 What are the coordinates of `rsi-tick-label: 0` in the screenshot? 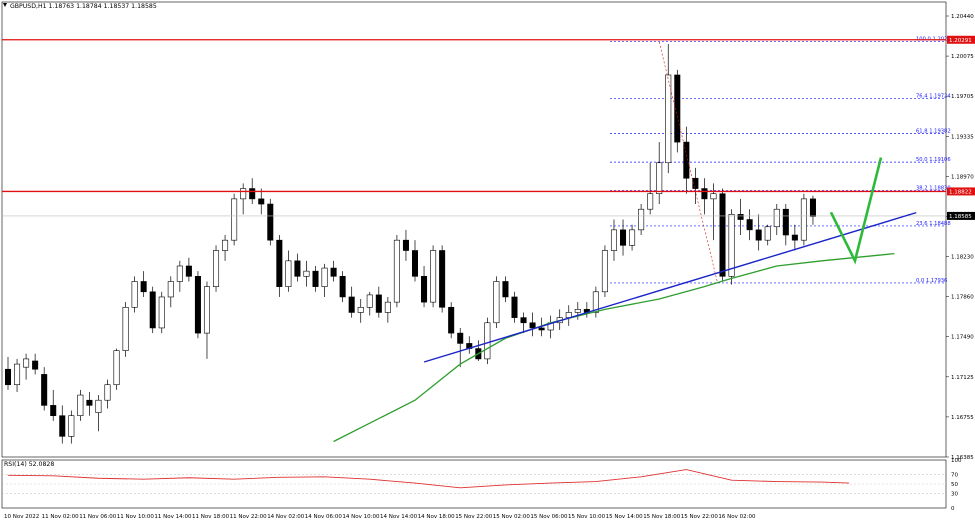 It's located at (953, 509).